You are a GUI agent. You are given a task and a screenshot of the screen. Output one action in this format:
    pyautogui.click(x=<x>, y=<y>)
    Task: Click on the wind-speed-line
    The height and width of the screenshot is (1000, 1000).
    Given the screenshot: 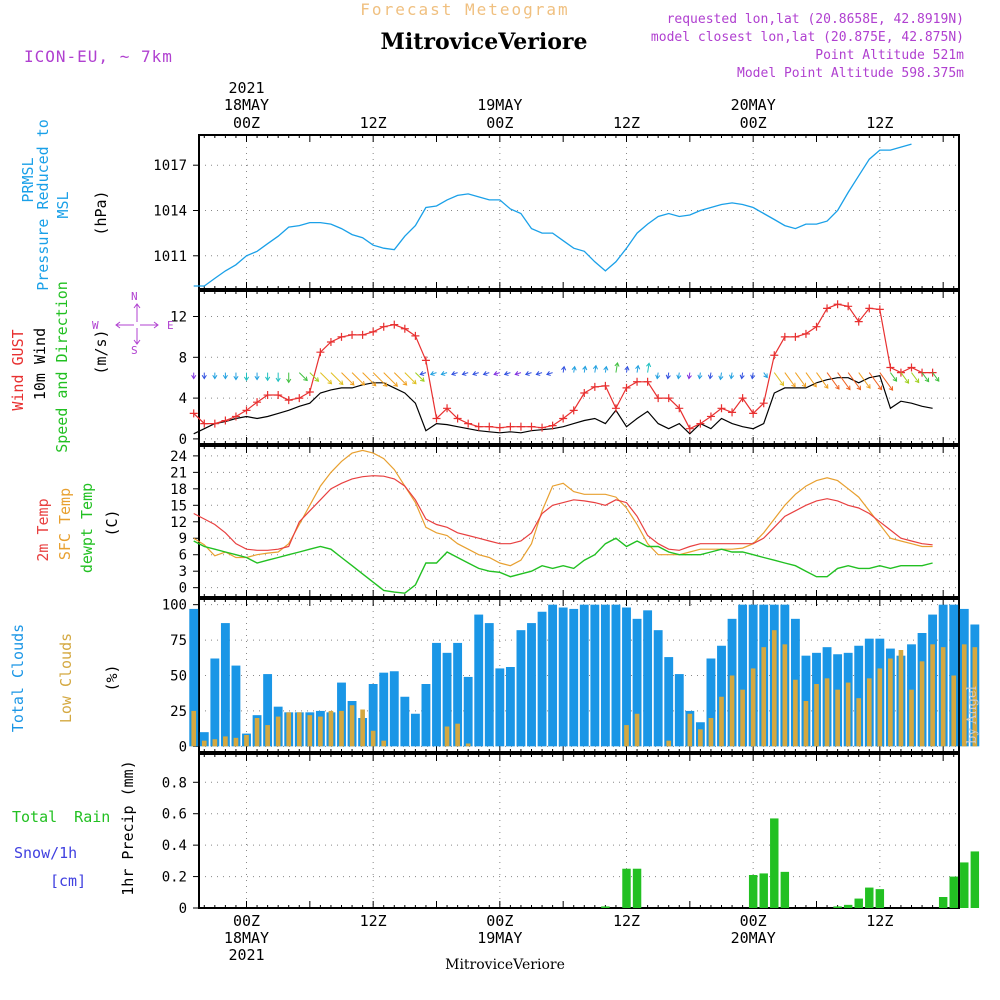 What is the action you would take?
    pyautogui.click(x=563, y=405)
    